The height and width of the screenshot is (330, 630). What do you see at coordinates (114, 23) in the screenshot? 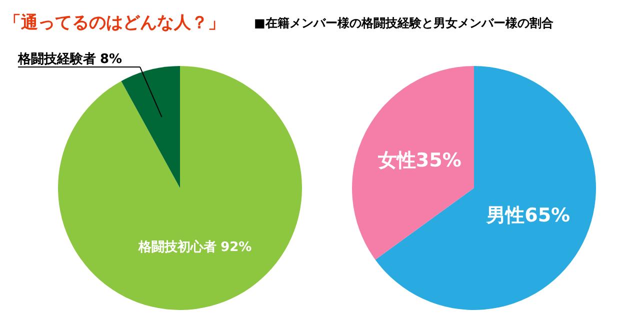
I see `chart-title: 「通ってるのはどんな人？」` at bounding box center [114, 23].